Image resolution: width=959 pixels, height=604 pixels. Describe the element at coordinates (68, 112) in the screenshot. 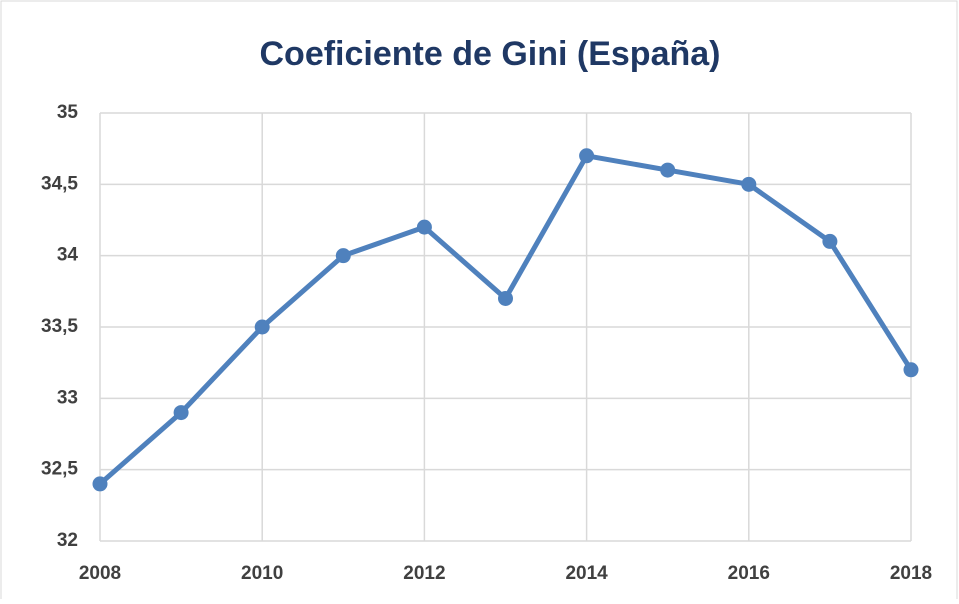

I see `y-tick-label: 35` at that location.